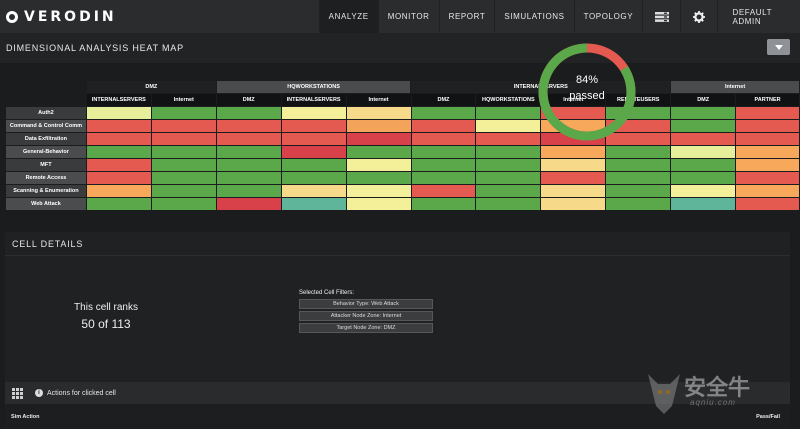 The image size is (800, 429). I want to click on row-label: Command & Control Comm, so click(46, 126).